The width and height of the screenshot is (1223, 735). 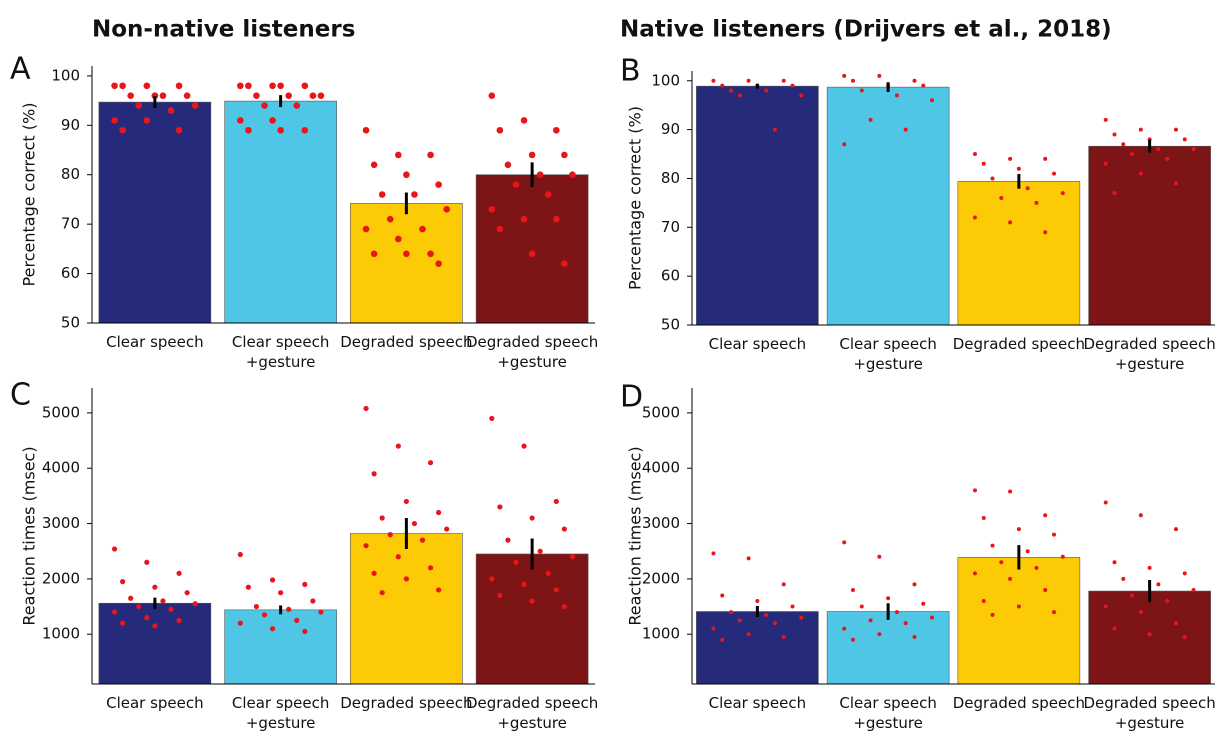 I want to click on y-tick-label: 60, so click(x=70, y=273).